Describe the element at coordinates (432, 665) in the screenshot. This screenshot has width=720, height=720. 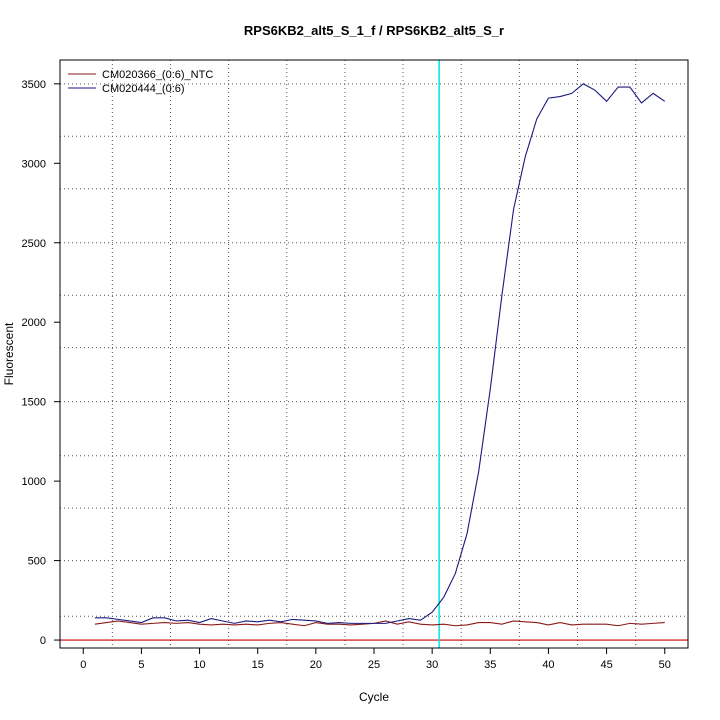
I see `x-tick-label: 30` at that location.